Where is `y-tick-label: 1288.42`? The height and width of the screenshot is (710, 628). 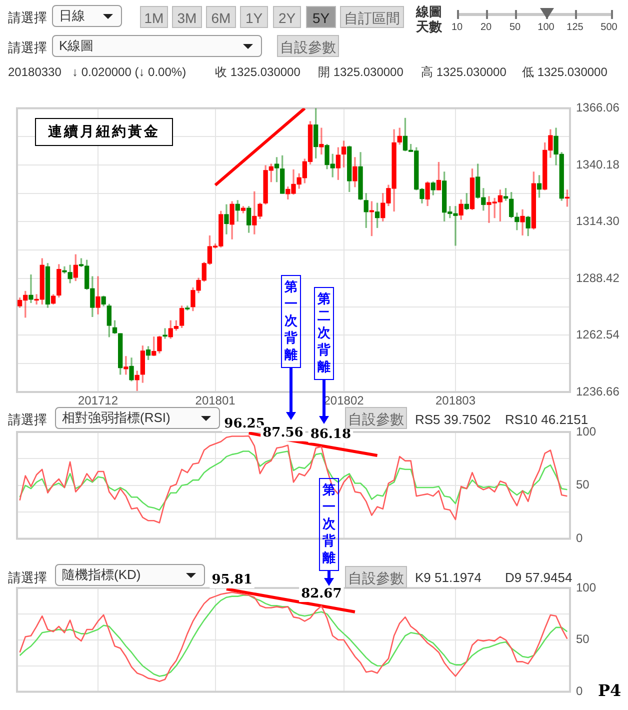 y-tick-label: 1288.42 is located at coordinates (598, 277).